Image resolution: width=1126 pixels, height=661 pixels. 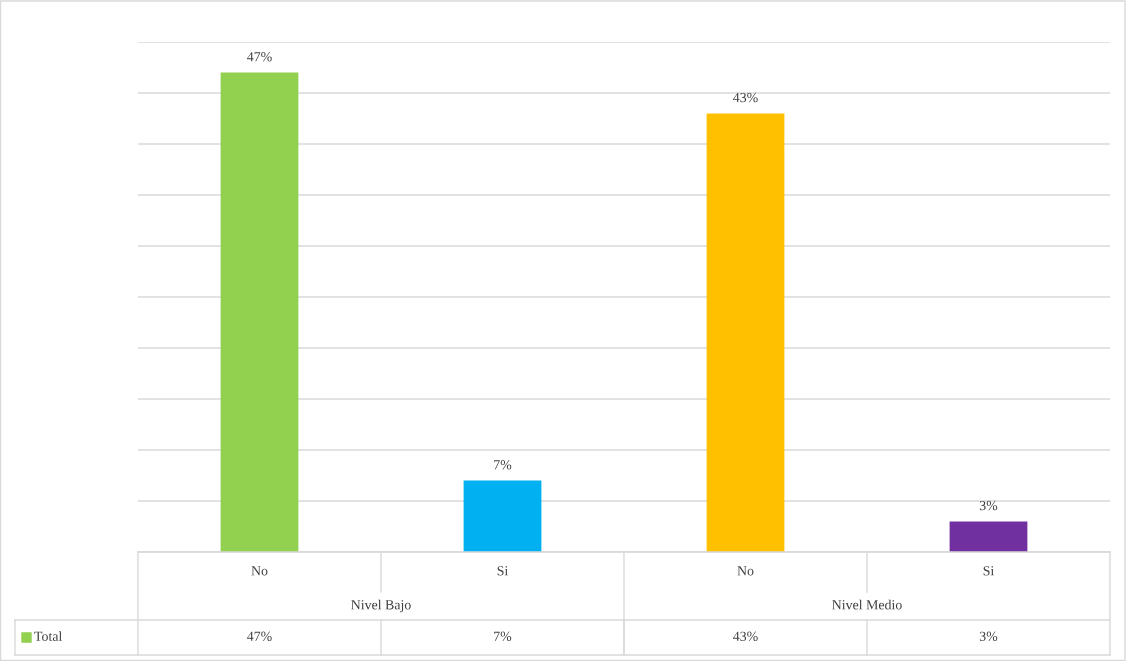 What do you see at coordinates (48, 636) in the screenshot?
I see `legend-label: Total` at bounding box center [48, 636].